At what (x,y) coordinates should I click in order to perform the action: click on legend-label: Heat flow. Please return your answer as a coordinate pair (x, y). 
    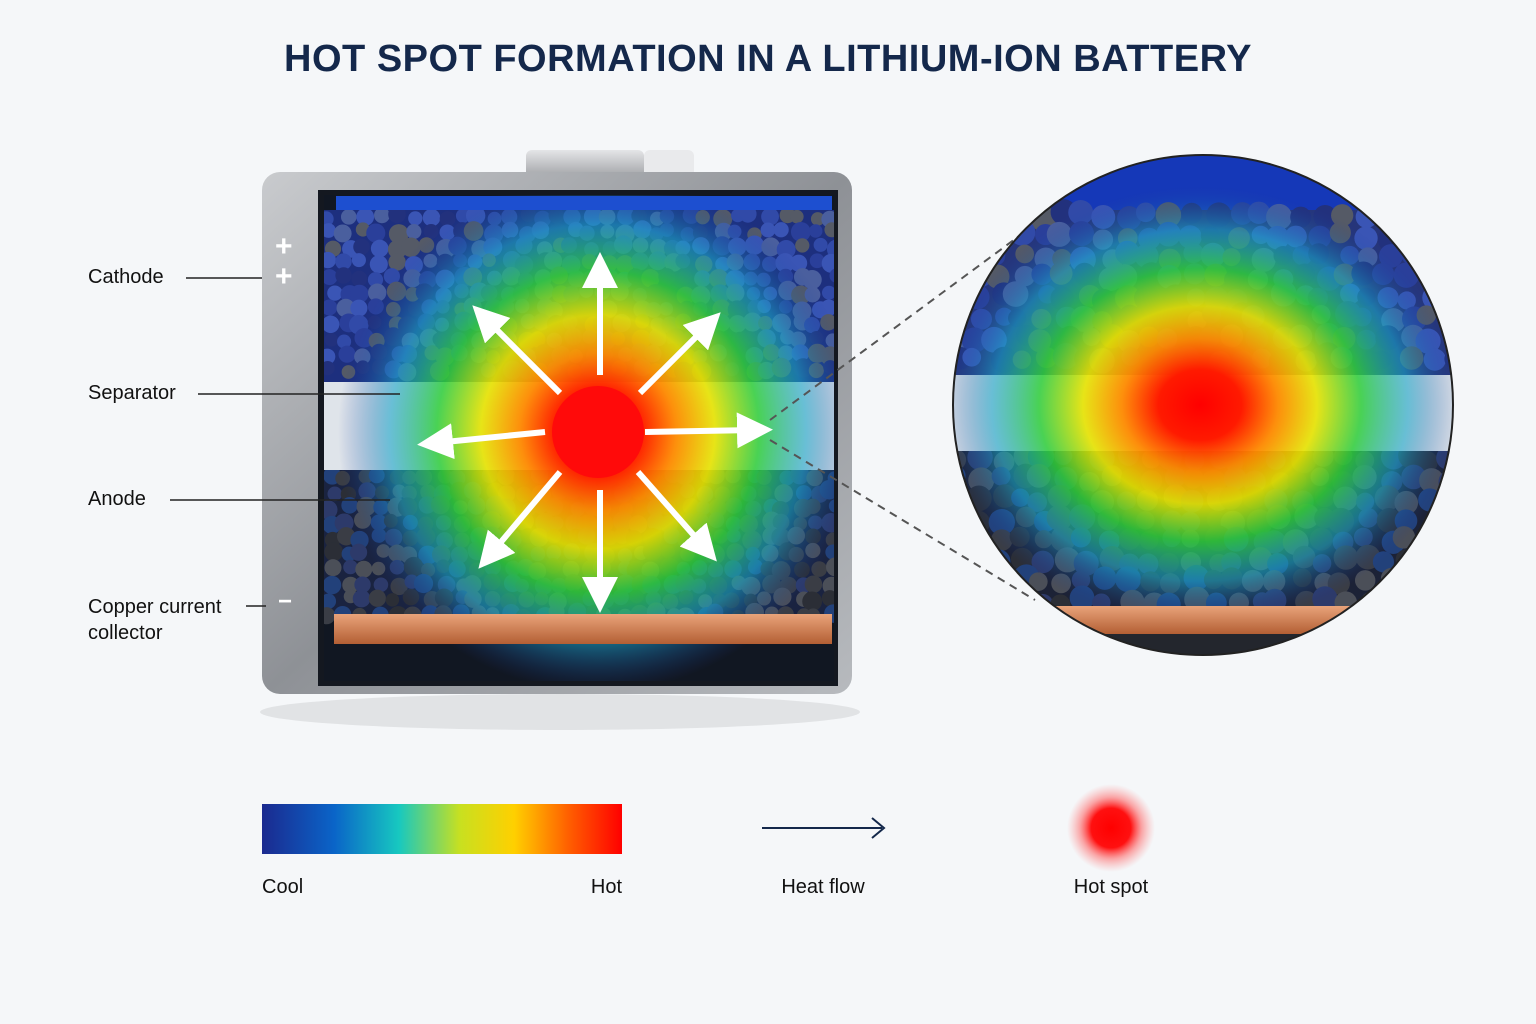
    Looking at the image, I should click on (823, 887).